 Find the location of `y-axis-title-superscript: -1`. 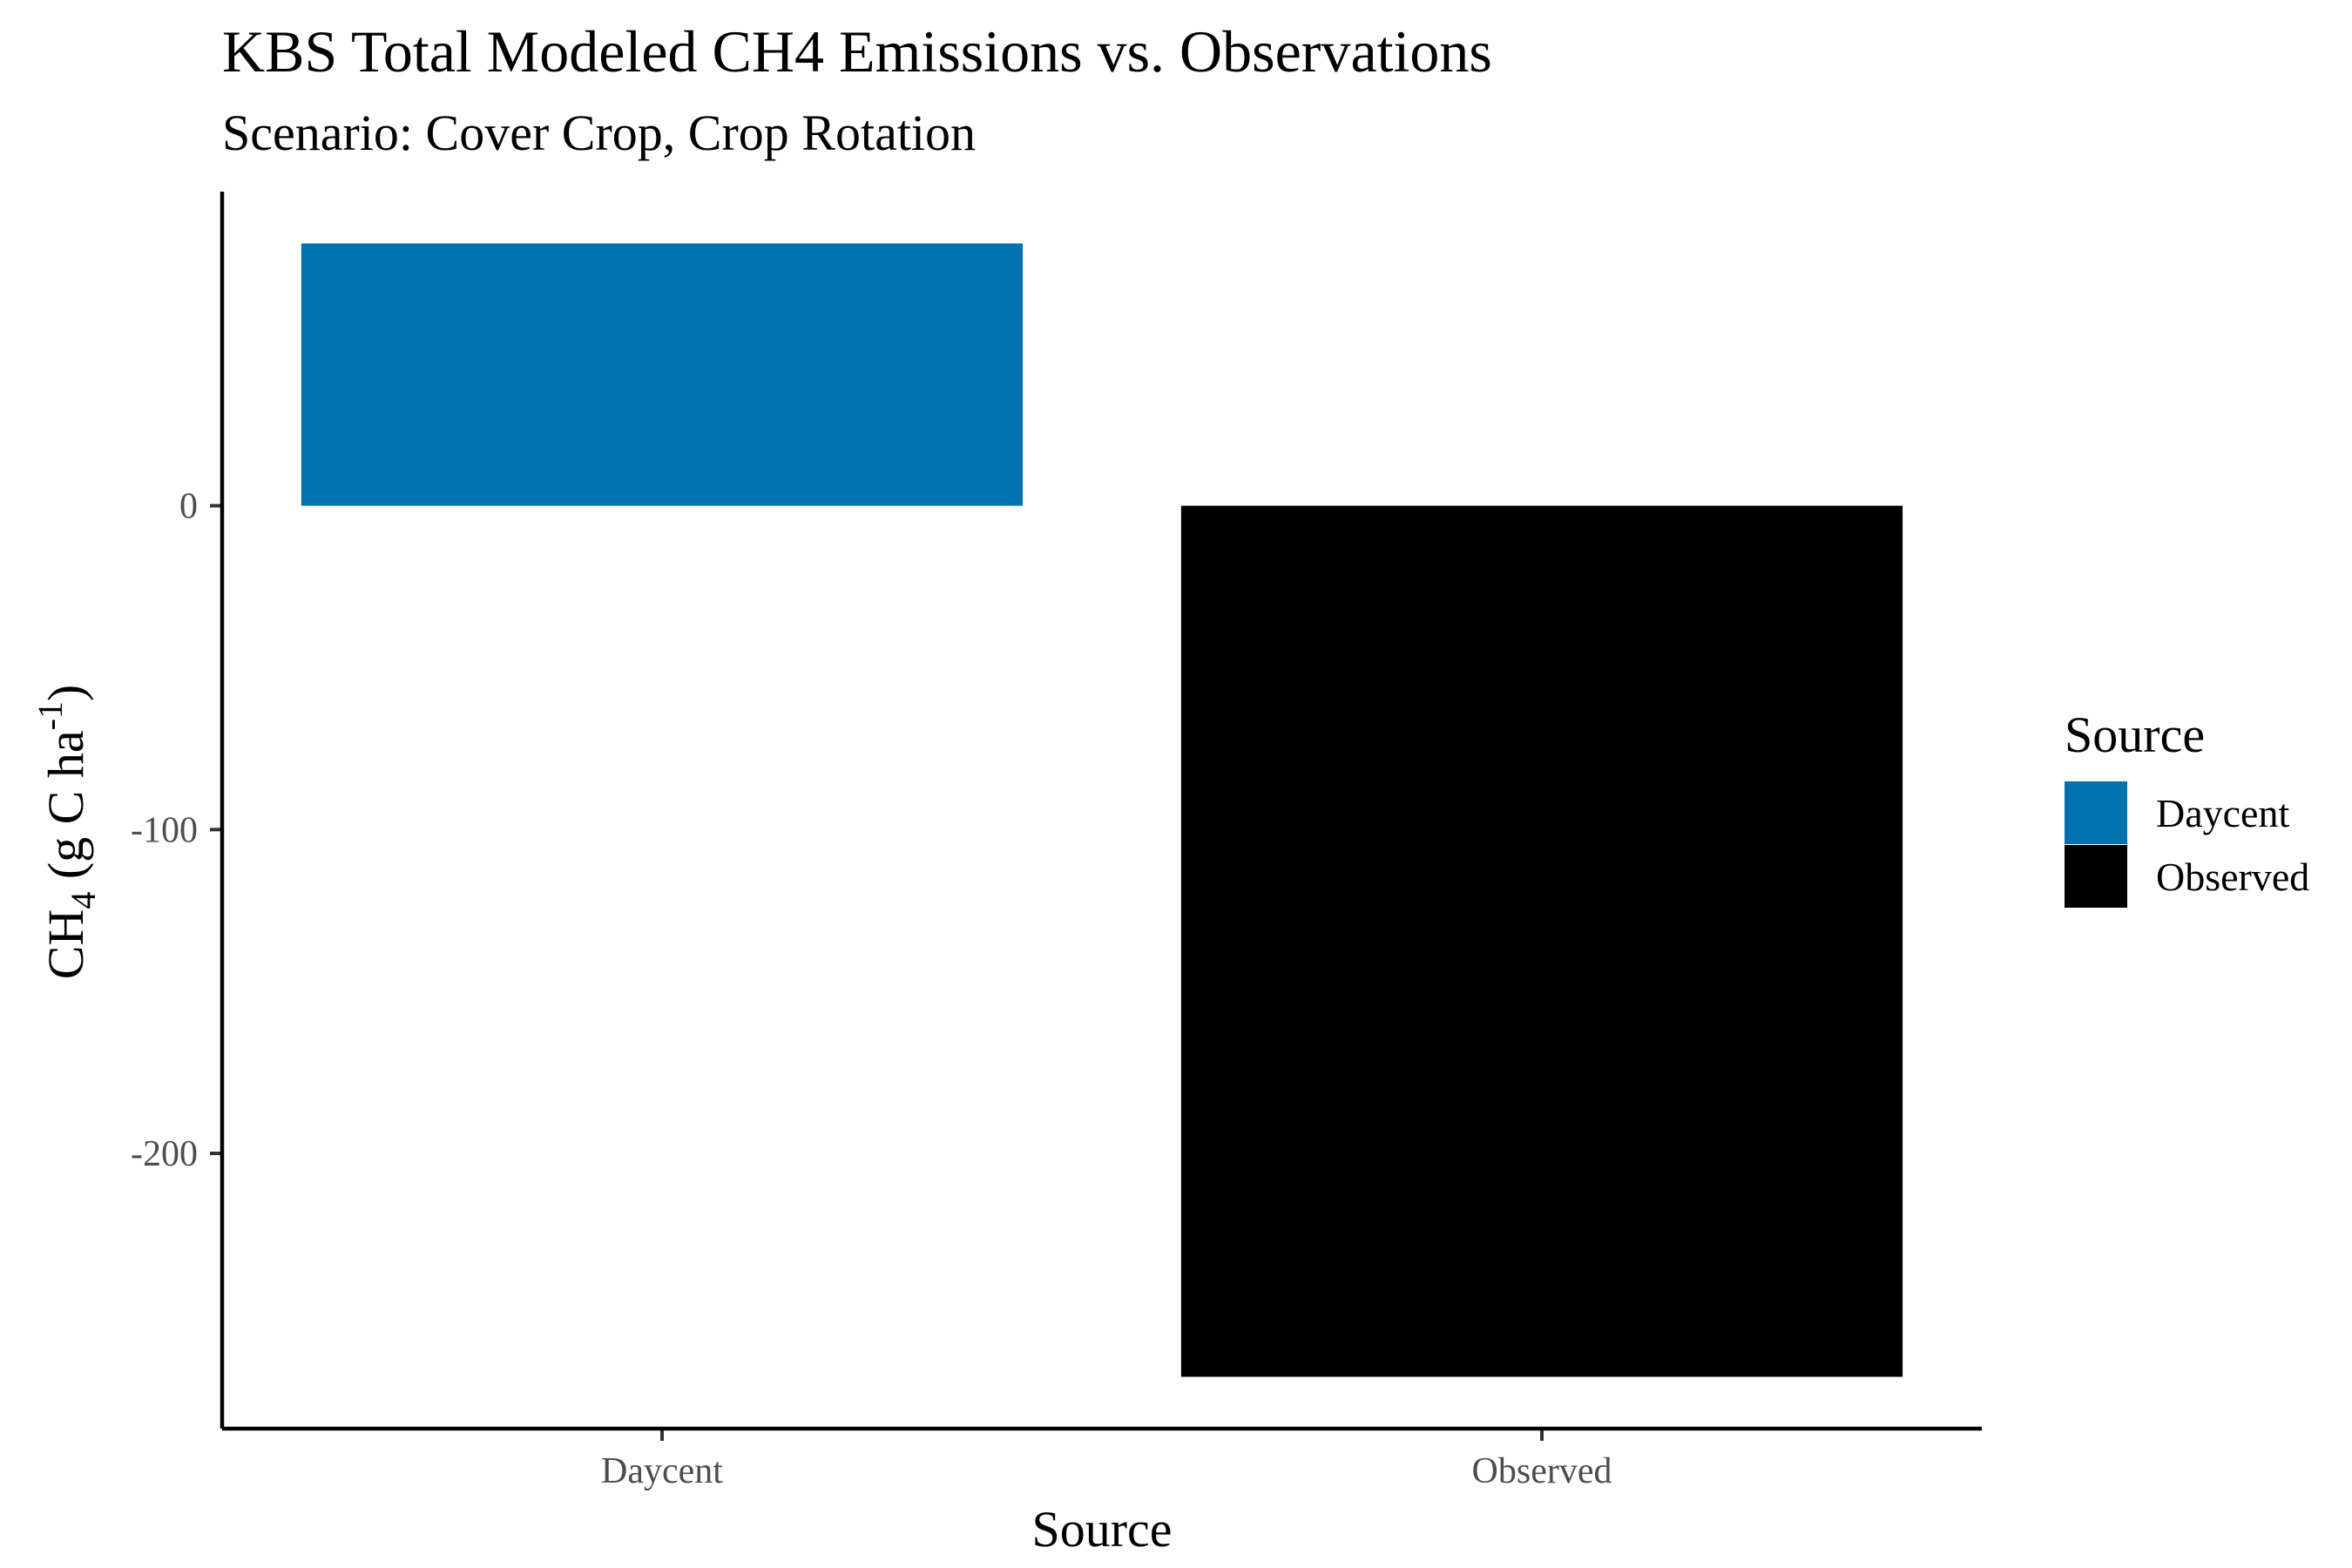

y-axis-title-superscript: -1 is located at coordinates (50, 716).